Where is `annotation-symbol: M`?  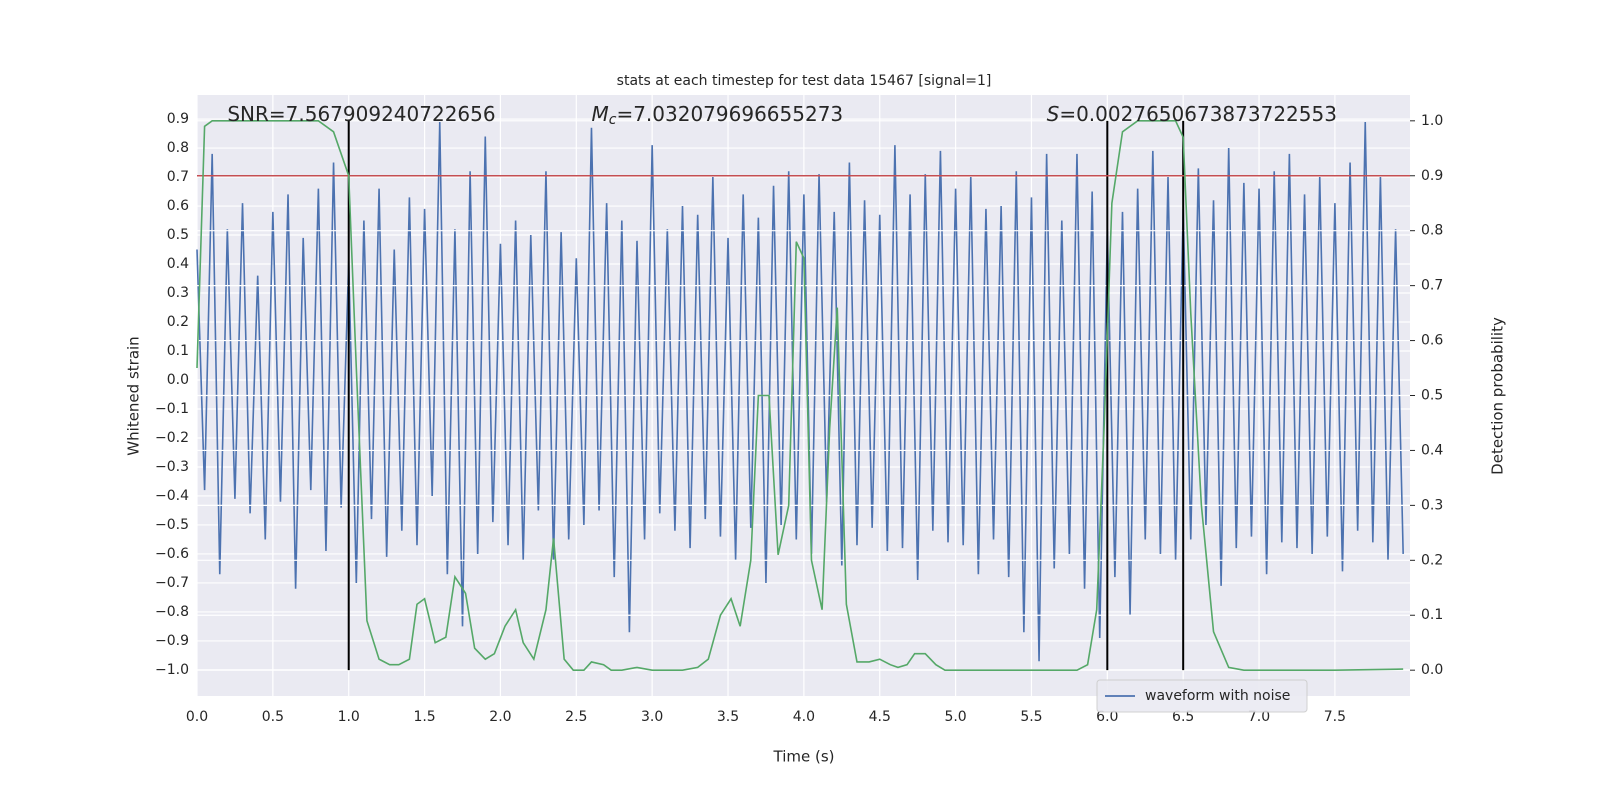 annotation-symbol: M is located at coordinates (599, 114).